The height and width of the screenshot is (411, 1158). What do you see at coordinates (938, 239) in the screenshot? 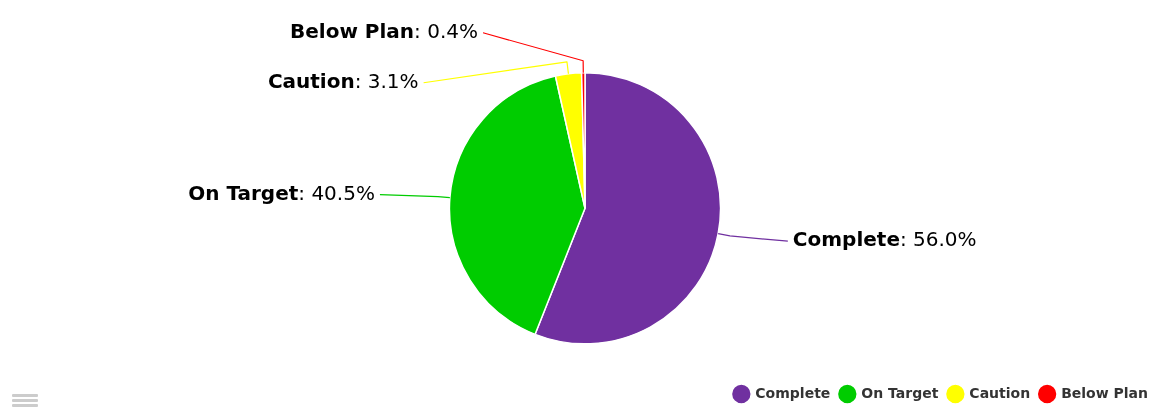
I see `data-label: : 56.0%` at bounding box center [938, 239].